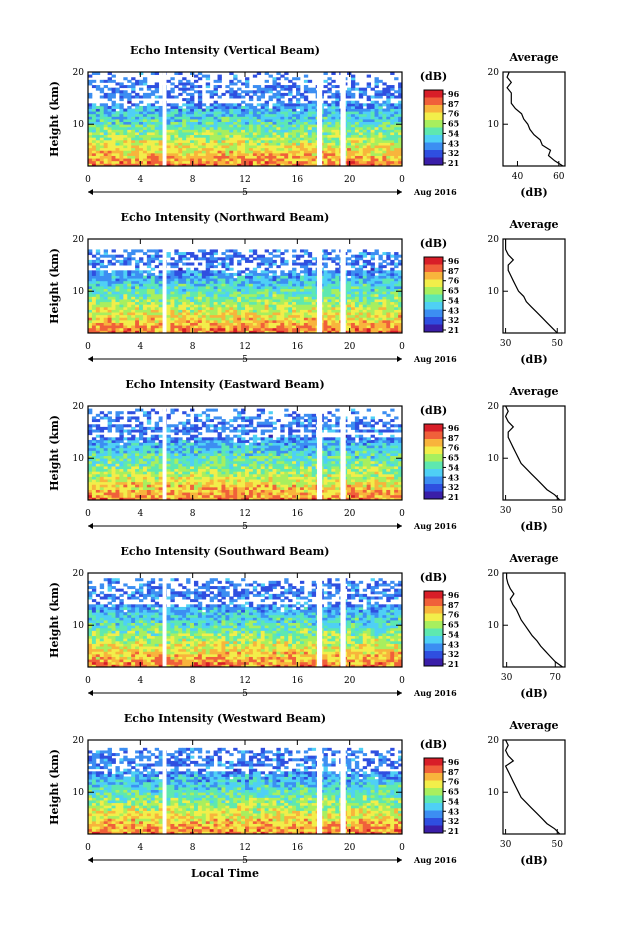  I want to click on day-bar-arrow, so click(90, 192).